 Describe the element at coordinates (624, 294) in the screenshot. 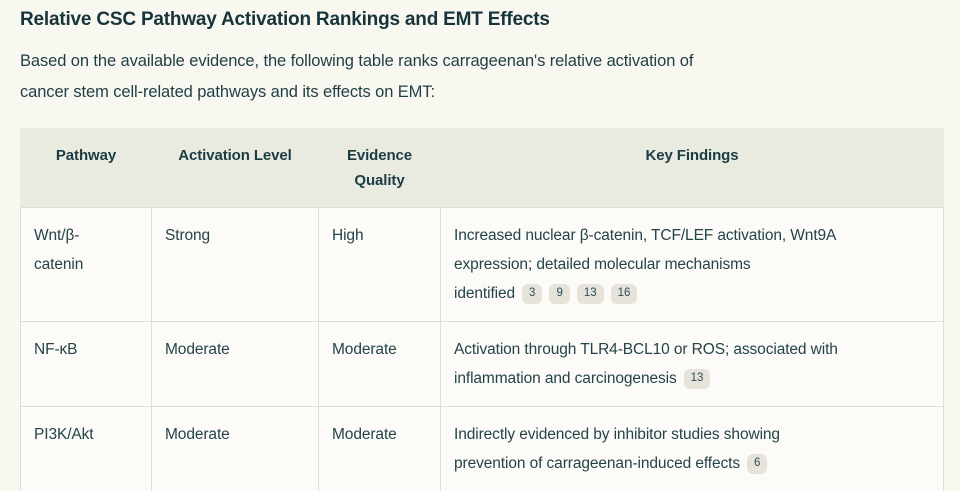

I see `citation-badge: 16` at that location.